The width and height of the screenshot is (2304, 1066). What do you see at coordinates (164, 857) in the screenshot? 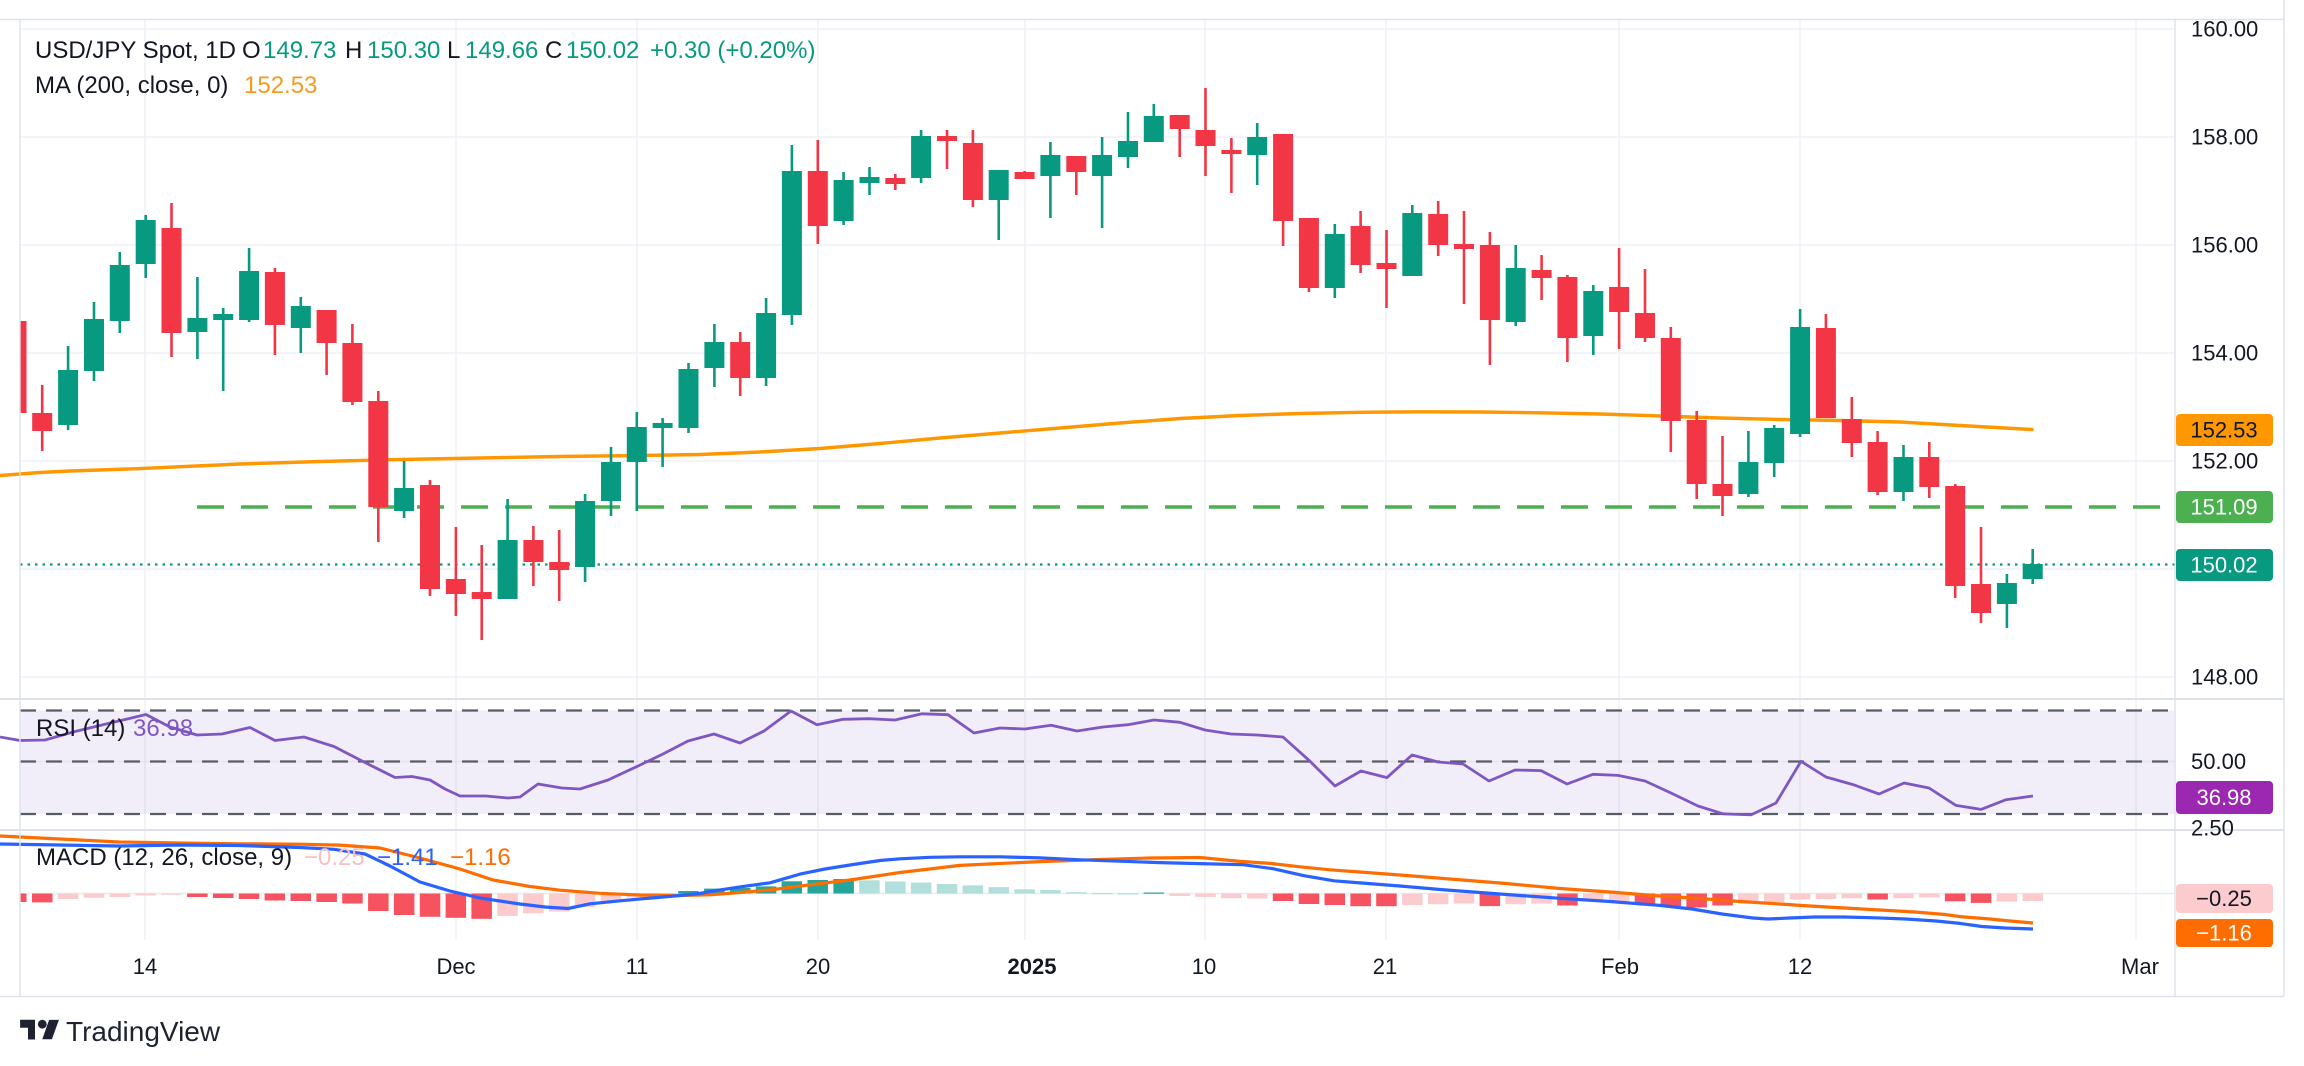
I see `svg-text: MACD (12, 26, close, 9)` at bounding box center [164, 857].